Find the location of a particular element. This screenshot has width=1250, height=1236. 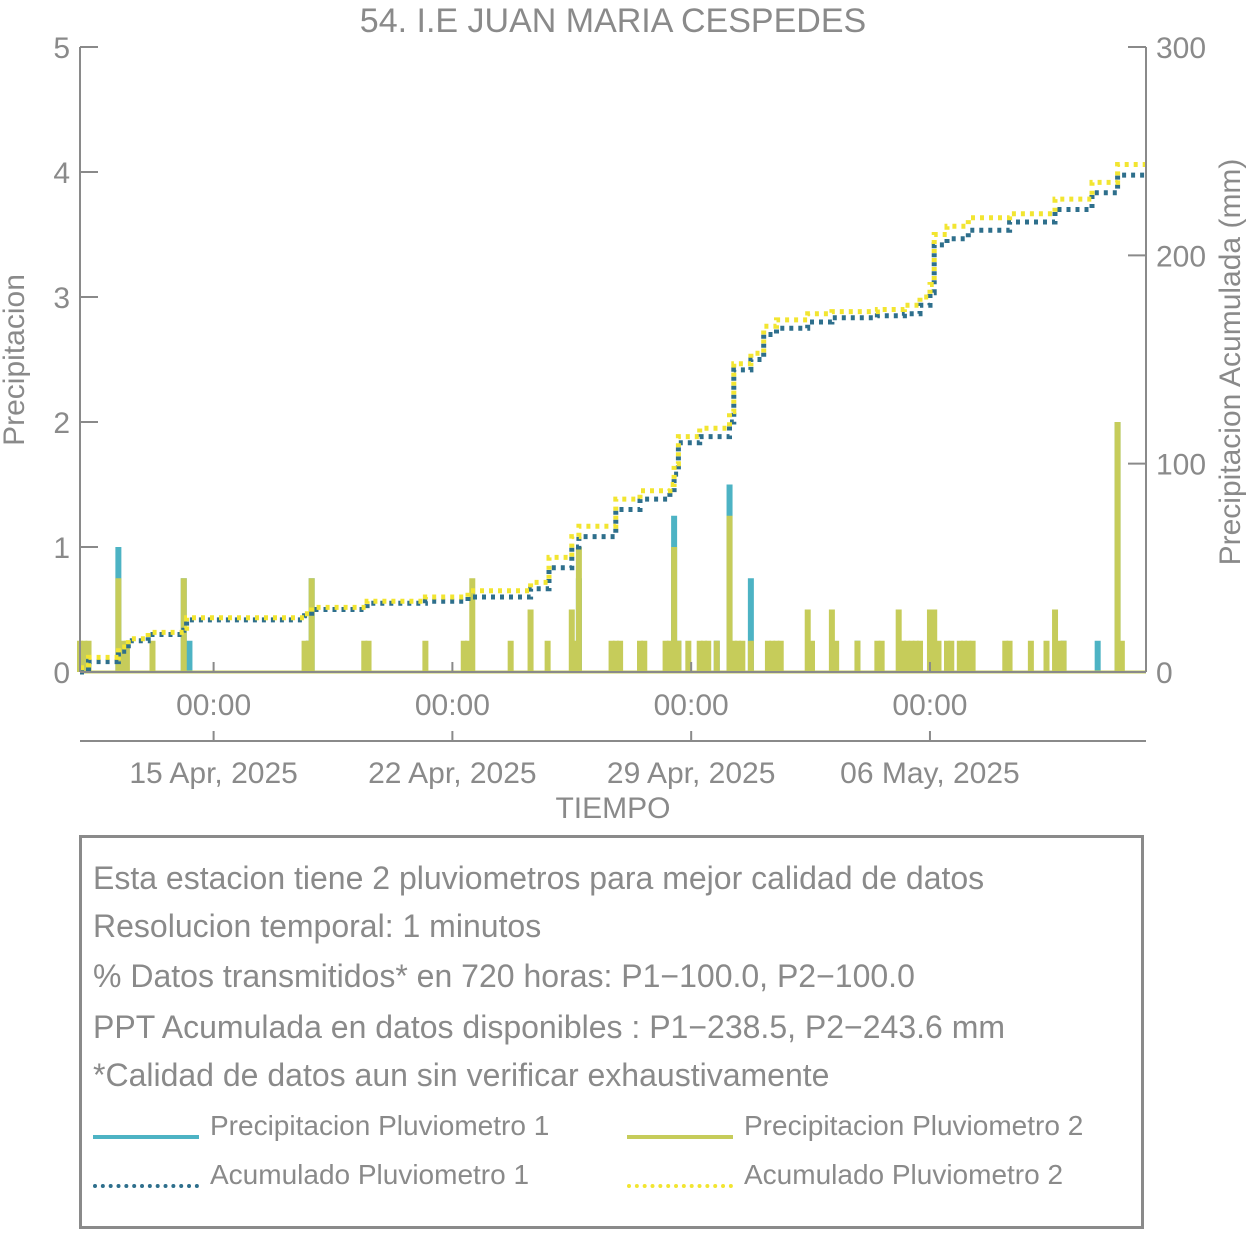

legend-label-acum2: Acumulado Pluviometro 2 is located at coordinates (904, 1174).